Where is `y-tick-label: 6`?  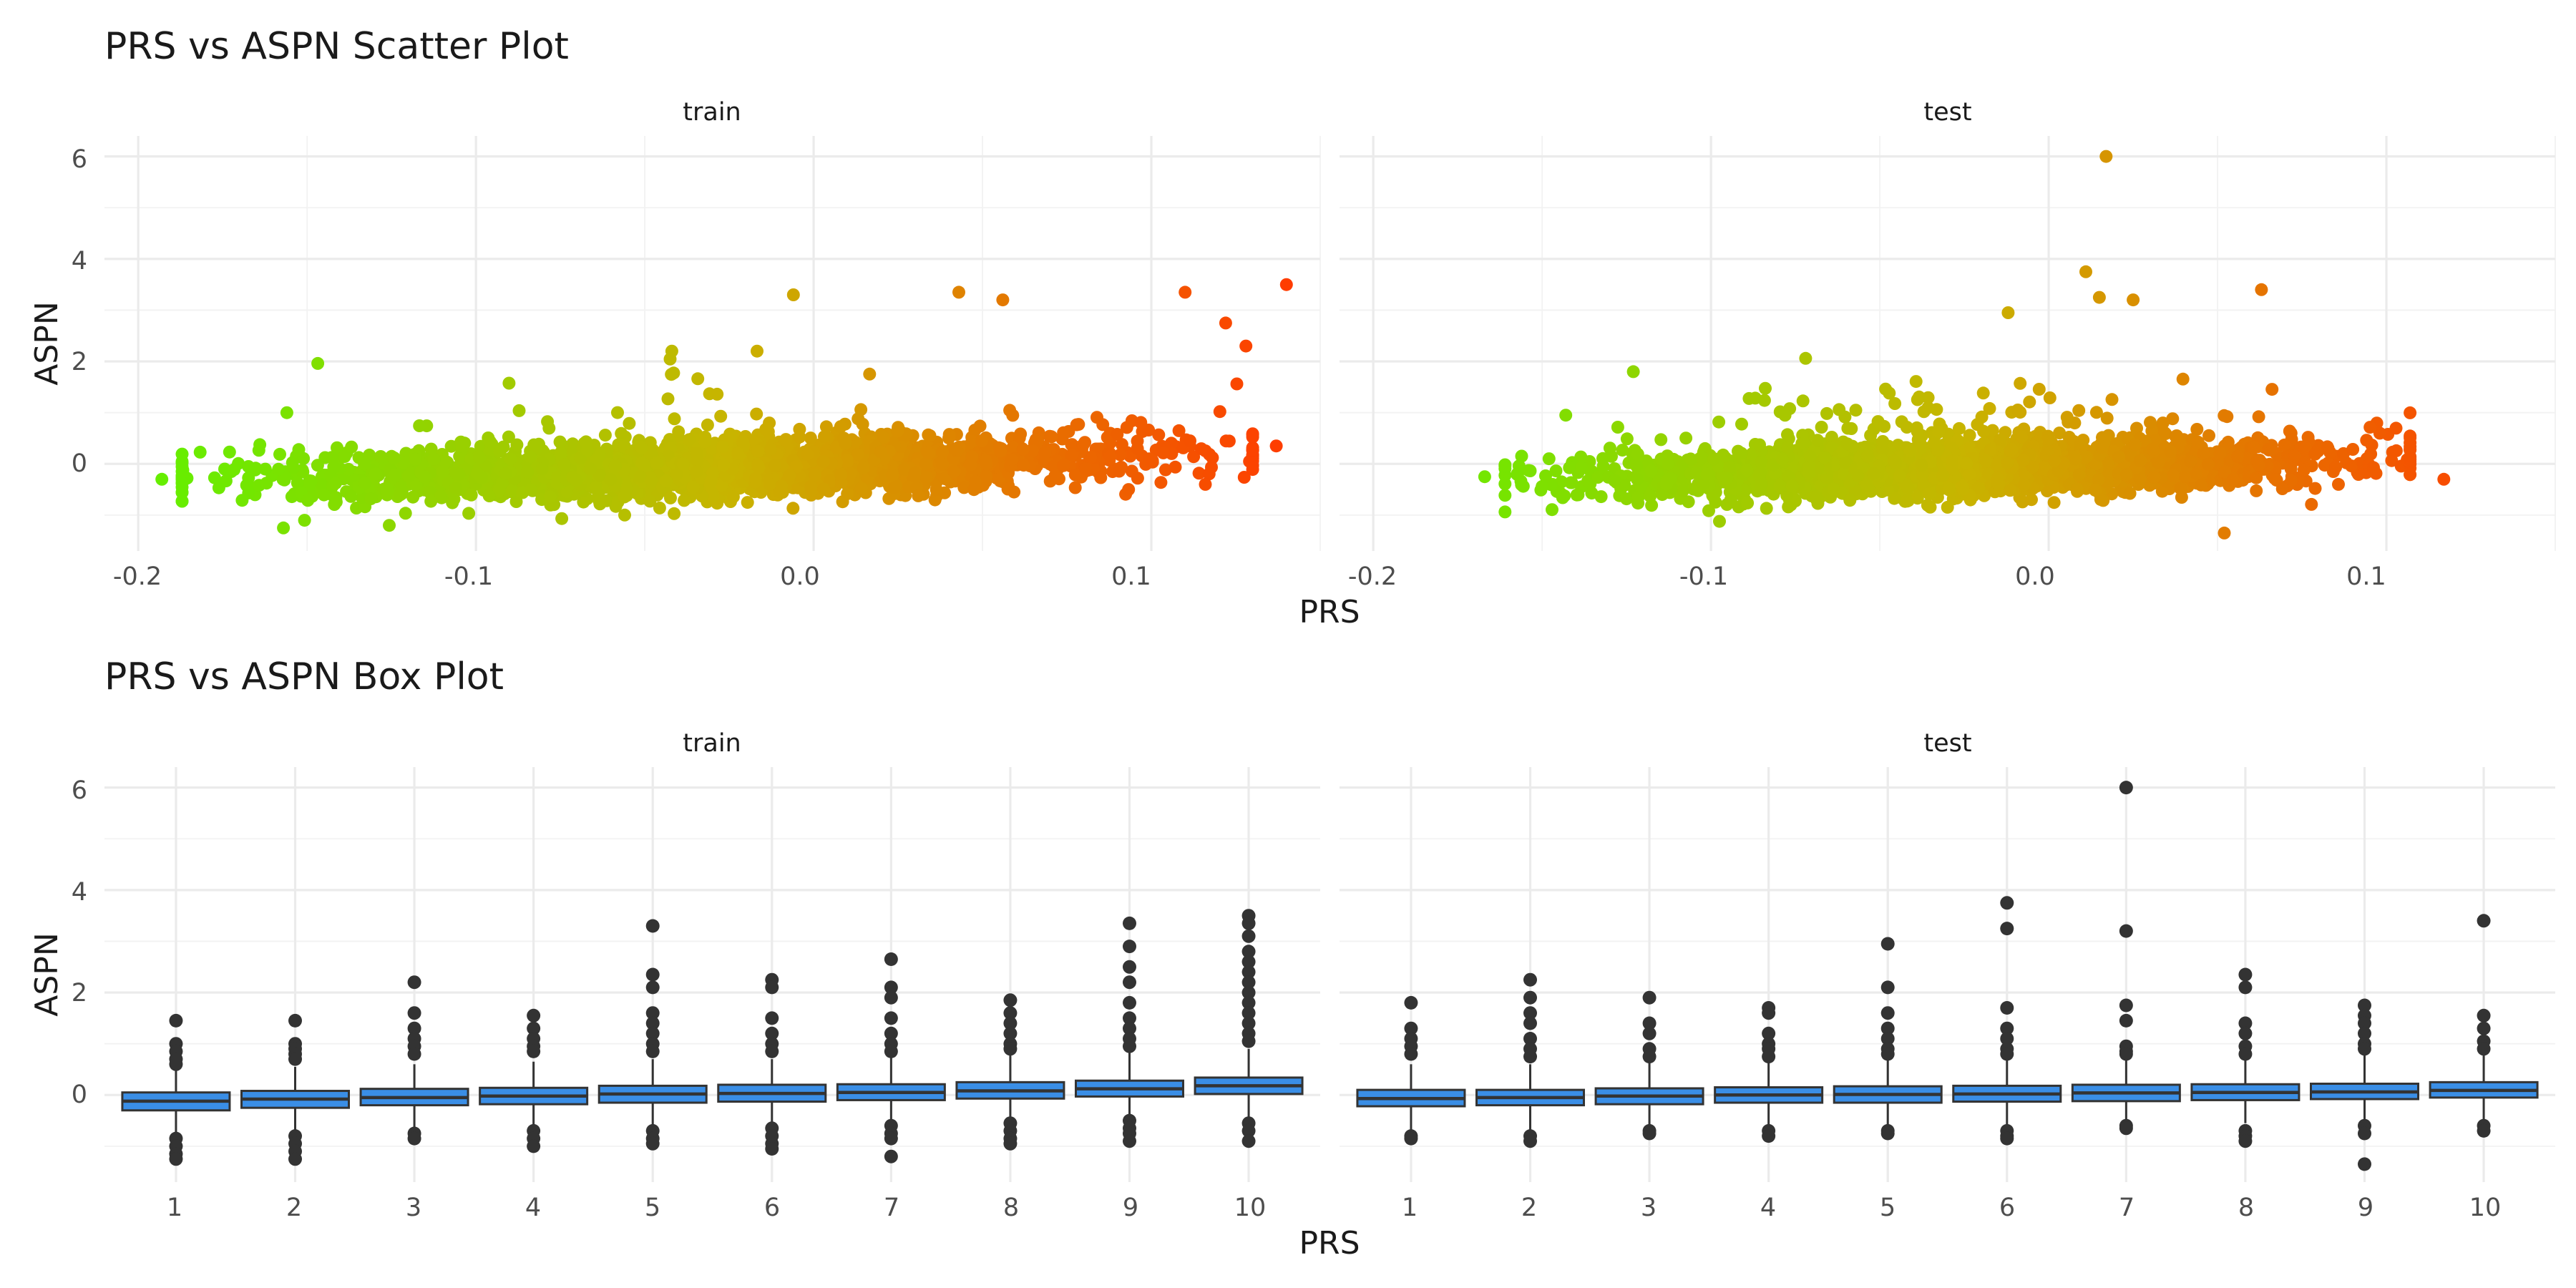
y-tick-label: 6 is located at coordinates (79, 159).